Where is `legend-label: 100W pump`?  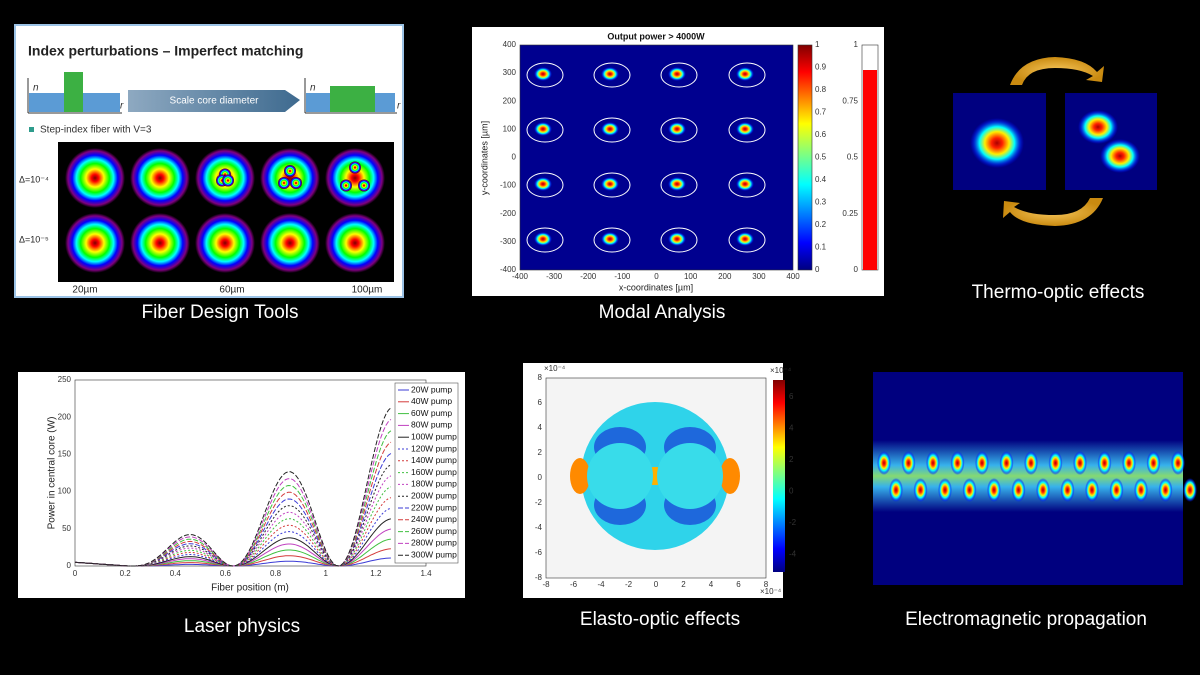 legend-label: 100W pump is located at coordinates (434, 436).